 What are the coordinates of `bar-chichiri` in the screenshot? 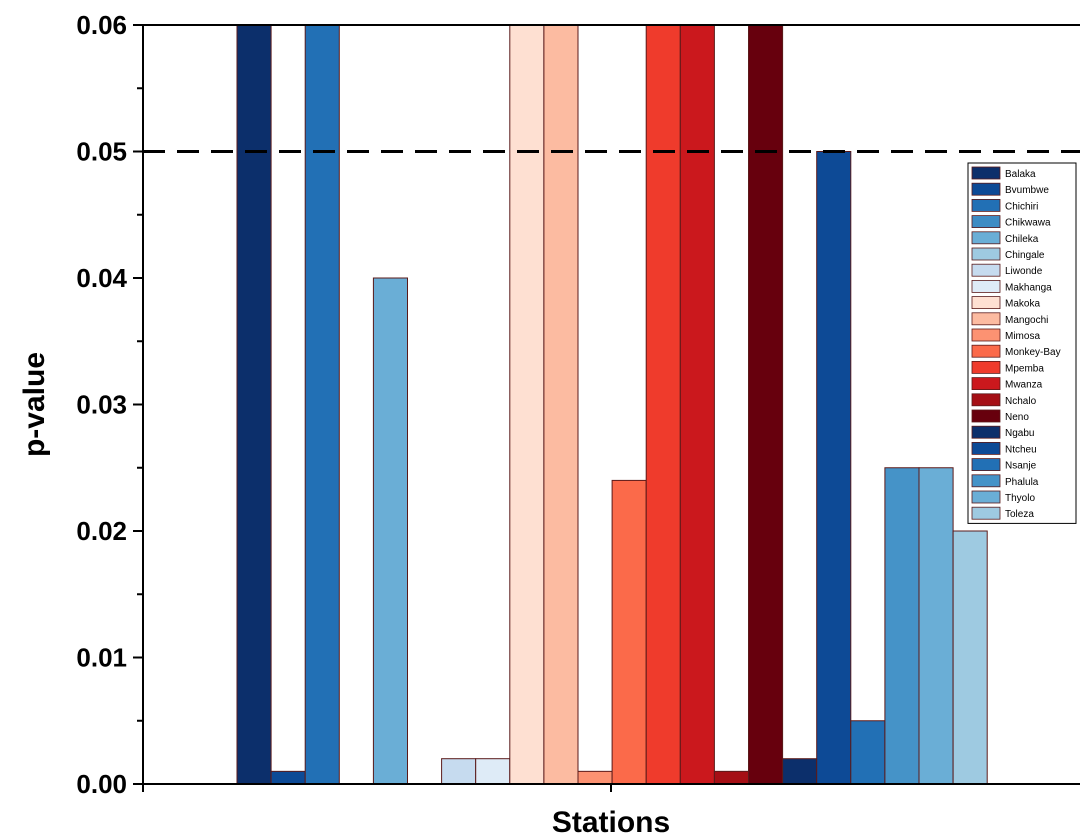 It's located at (322, 404).